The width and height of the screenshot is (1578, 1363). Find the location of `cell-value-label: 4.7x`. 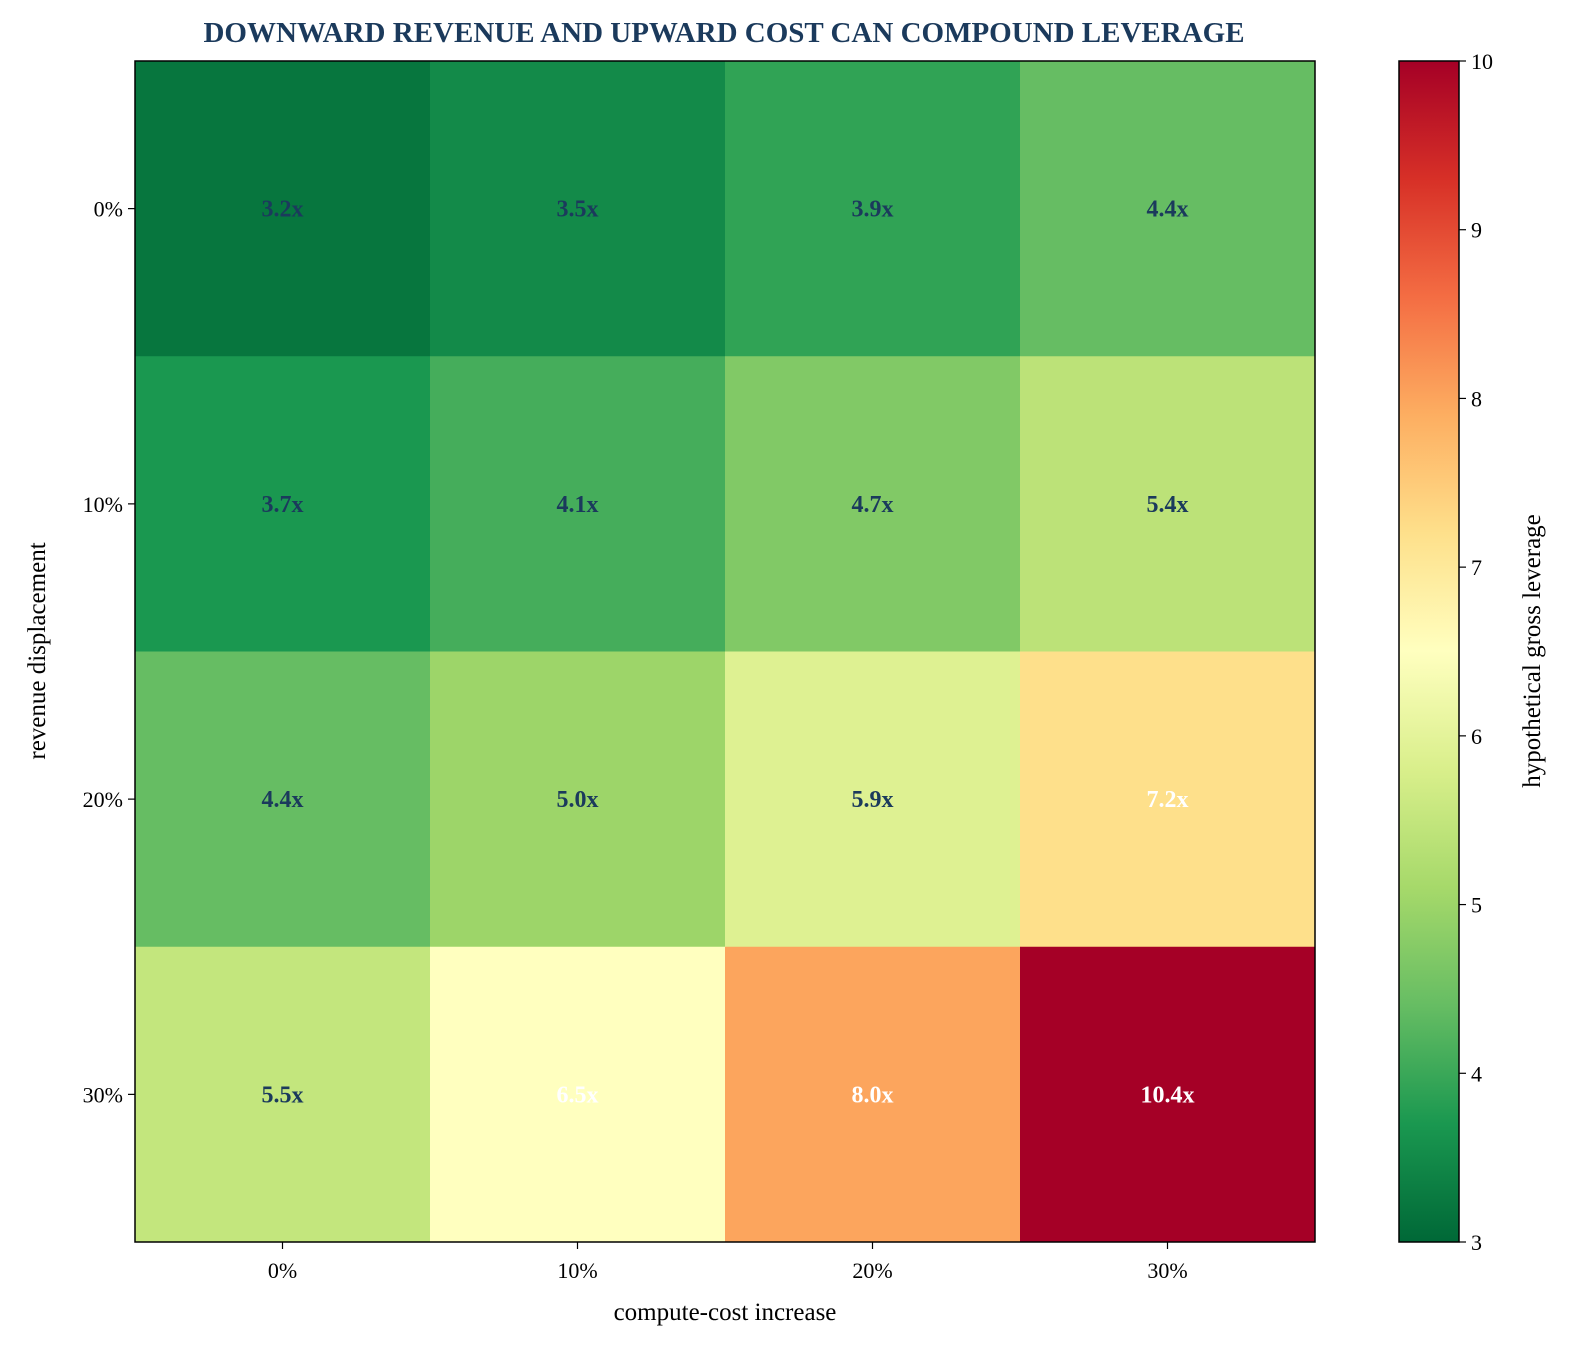

cell-value-label: 4.7x is located at coordinates (873, 505).